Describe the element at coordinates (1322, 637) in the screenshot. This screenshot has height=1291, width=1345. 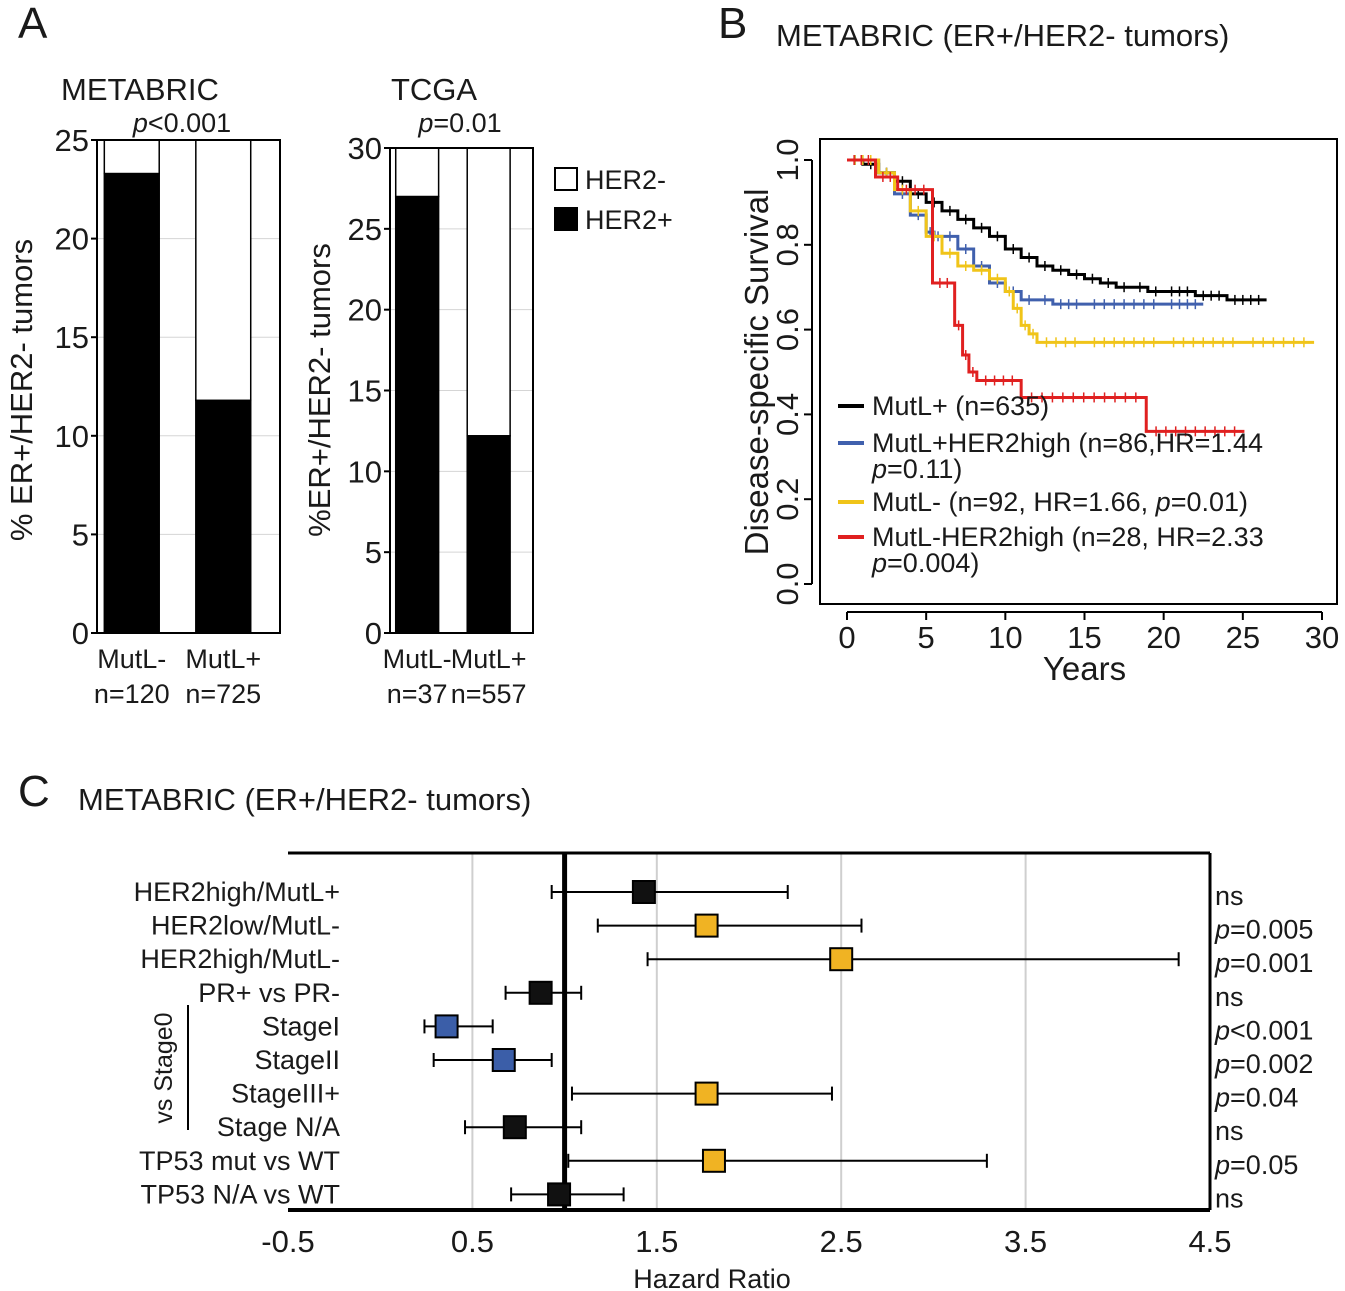
I see `x-tick-label: 30` at that location.